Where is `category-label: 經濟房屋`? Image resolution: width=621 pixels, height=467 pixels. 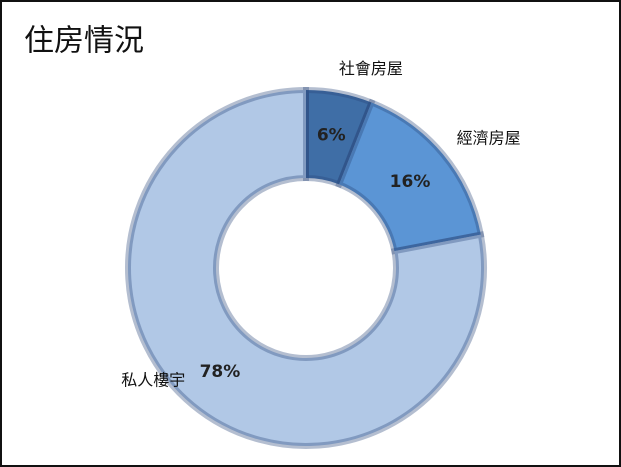
category-label: 經濟房屋 is located at coordinates (489, 138).